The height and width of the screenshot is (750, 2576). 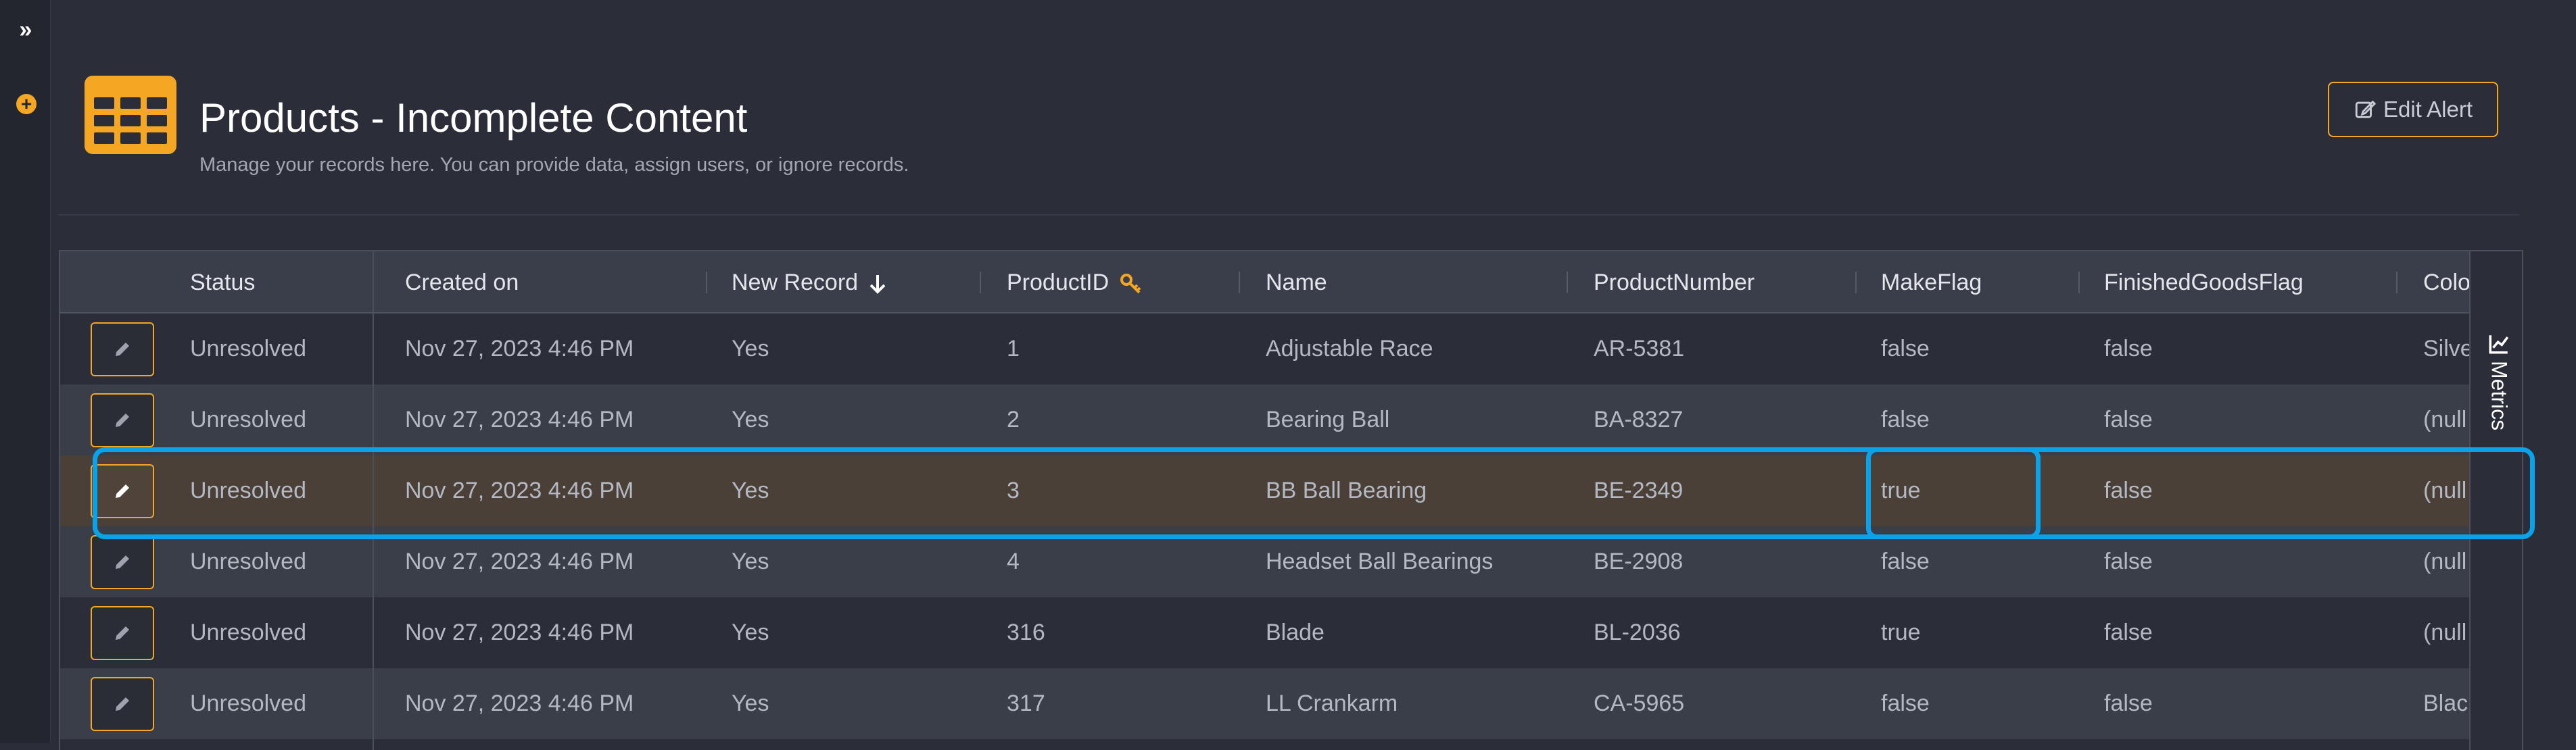 I want to click on column-header-product-id-label: ProductID, so click(x=1058, y=282).